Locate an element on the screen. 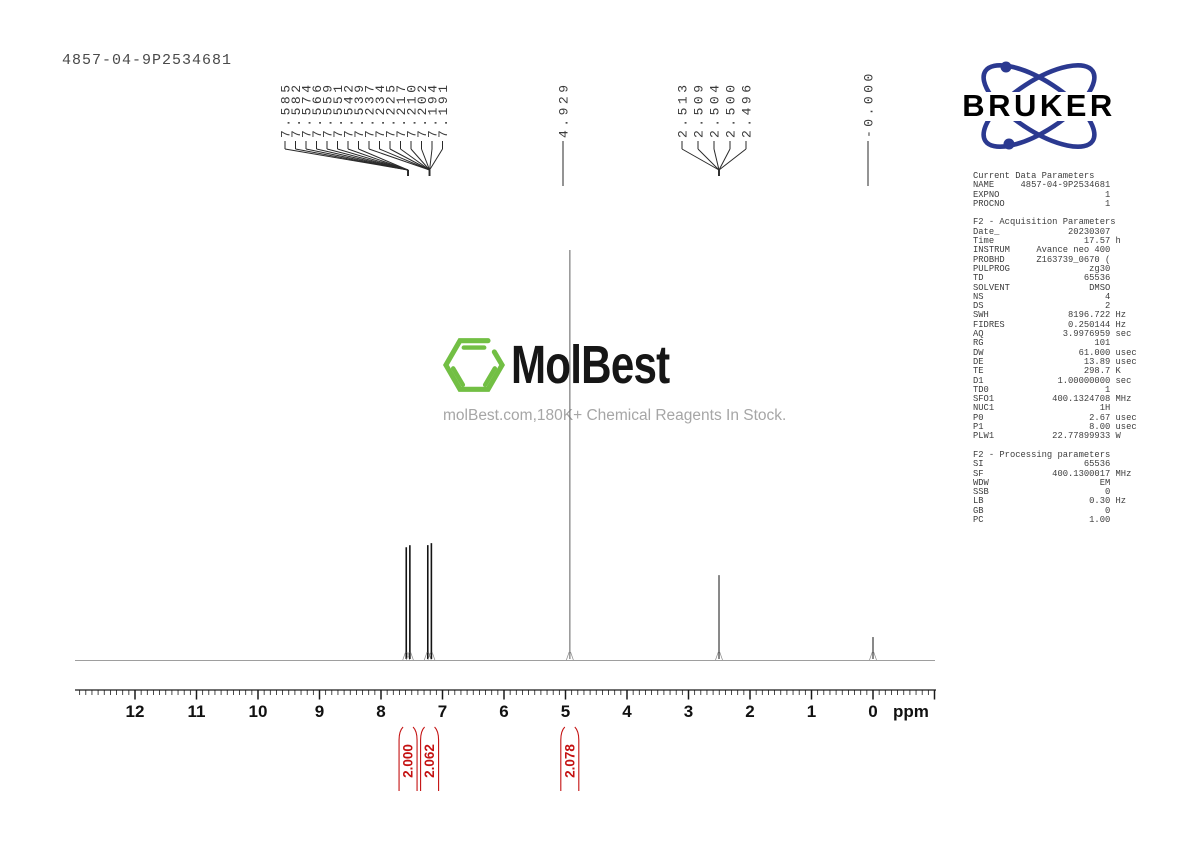 This screenshot has height=842, width=1190. svg-text: 7.542 is located at coordinates (349, 109).